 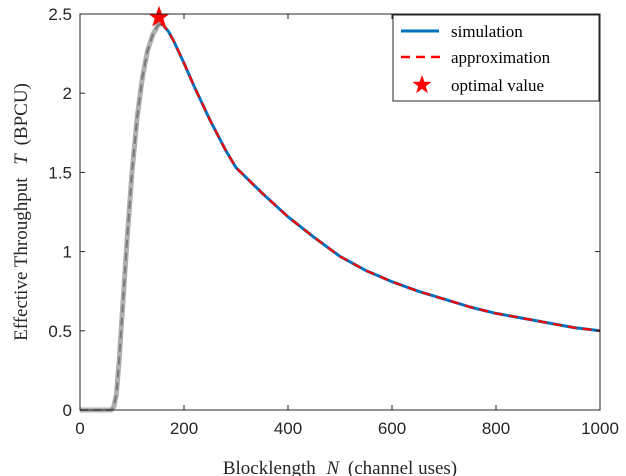 I want to click on legend: simulation approximation optimal value, so click(x=496, y=58).